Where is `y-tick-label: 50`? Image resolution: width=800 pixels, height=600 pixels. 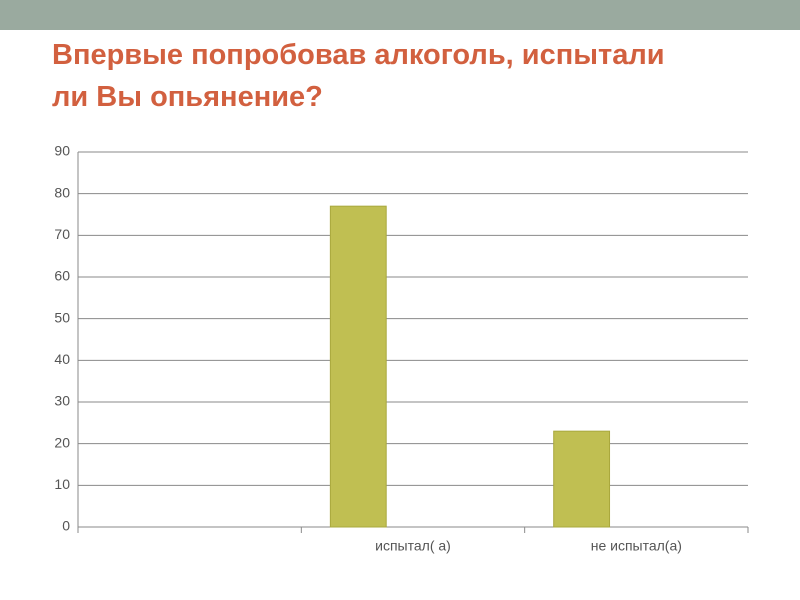
y-tick-label: 50 is located at coordinates (62, 317).